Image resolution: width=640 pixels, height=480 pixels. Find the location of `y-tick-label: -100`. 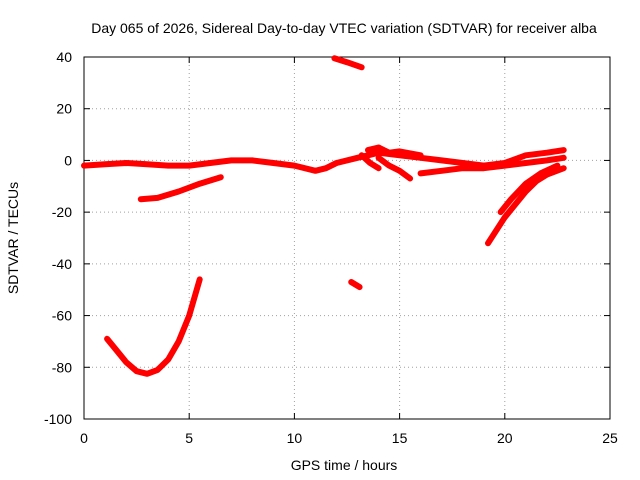

y-tick-label: -100 is located at coordinates (58, 419).